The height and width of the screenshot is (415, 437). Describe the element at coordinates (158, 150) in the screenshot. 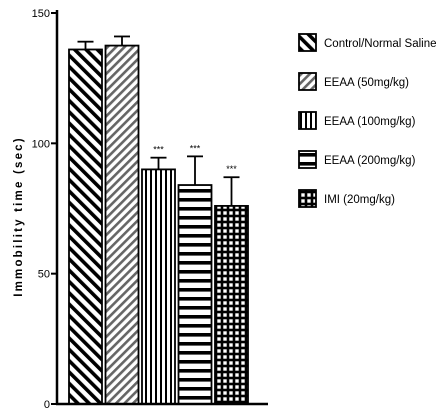

I see `significance-label-3: ***` at that location.